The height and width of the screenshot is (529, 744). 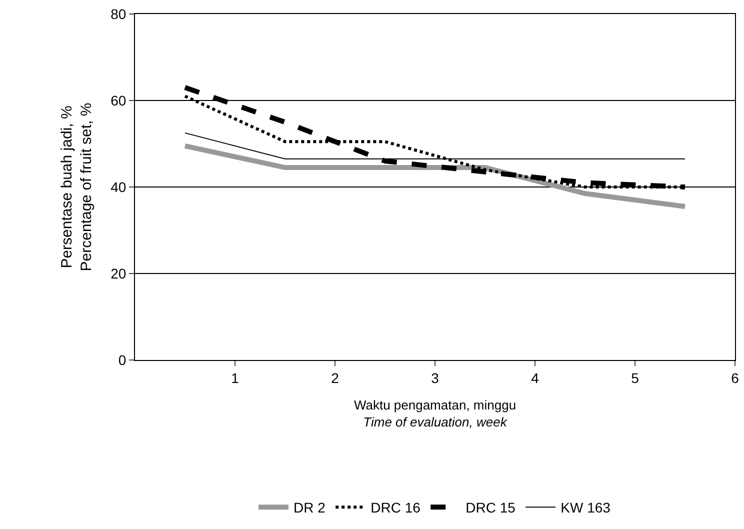 What do you see at coordinates (585, 508) in the screenshot?
I see `legend-label: KW 163` at bounding box center [585, 508].